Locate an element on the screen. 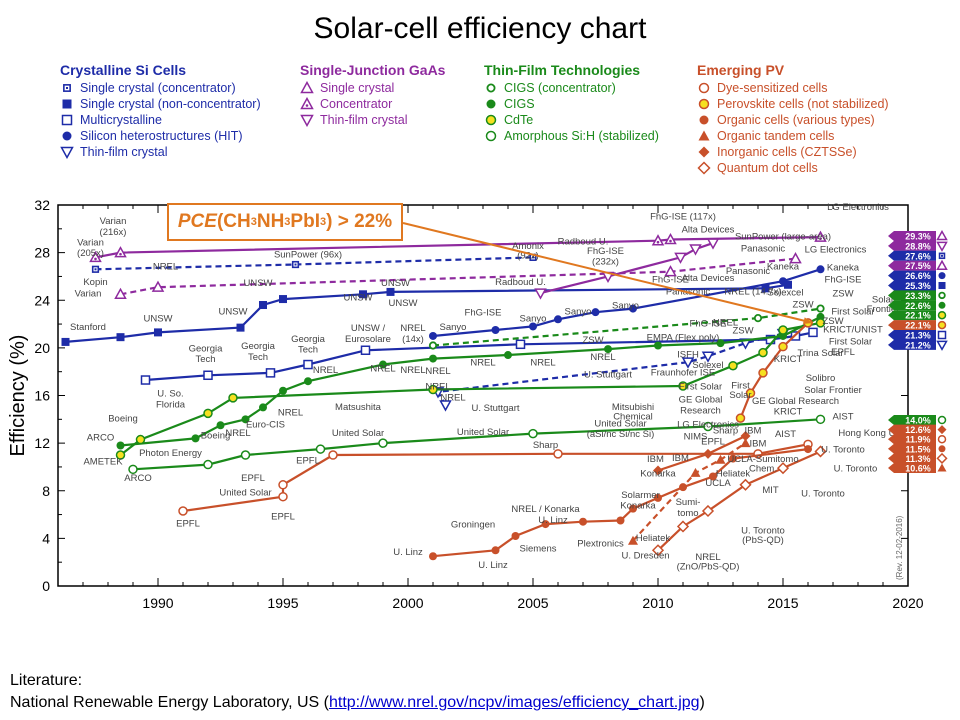  legend-entry: CIGS is located at coordinates (571, 104).